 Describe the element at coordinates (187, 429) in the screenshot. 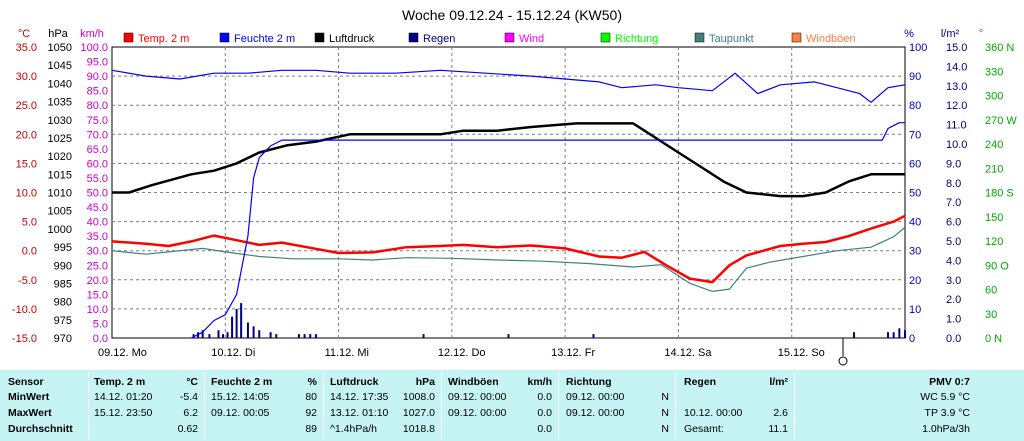

I see `temp-avg-value: 0.62` at that location.